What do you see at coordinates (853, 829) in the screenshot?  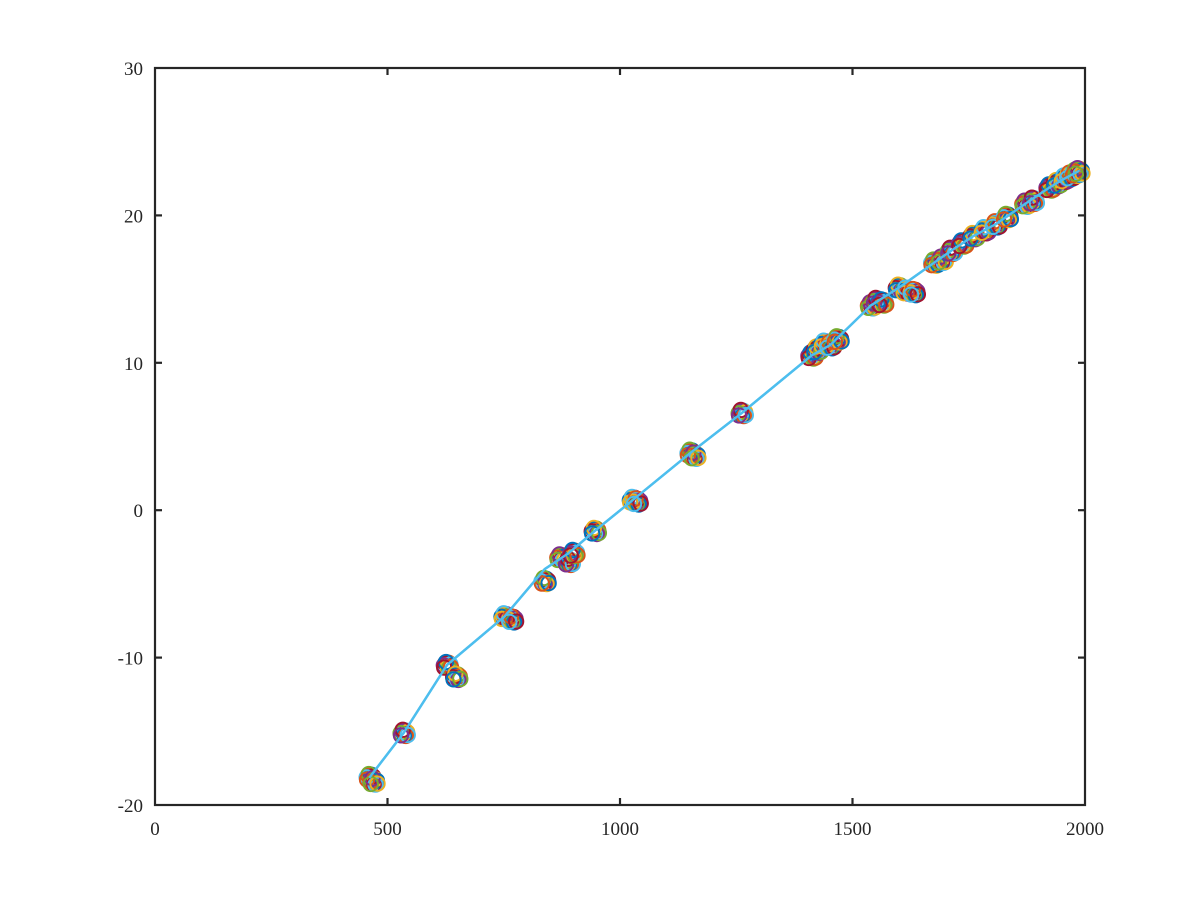 I see `x-axis-tick-label: 1500` at bounding box center [853, 829].